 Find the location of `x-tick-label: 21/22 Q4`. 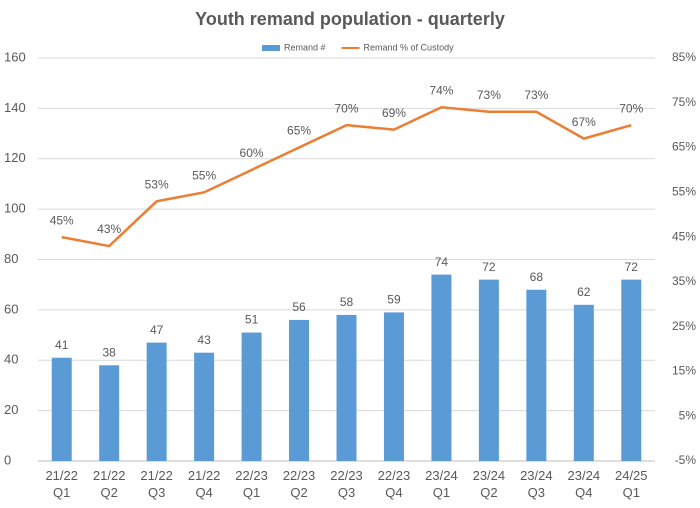

x-tick-label: 21/22 Q4 is located at coordinates (204, 484).